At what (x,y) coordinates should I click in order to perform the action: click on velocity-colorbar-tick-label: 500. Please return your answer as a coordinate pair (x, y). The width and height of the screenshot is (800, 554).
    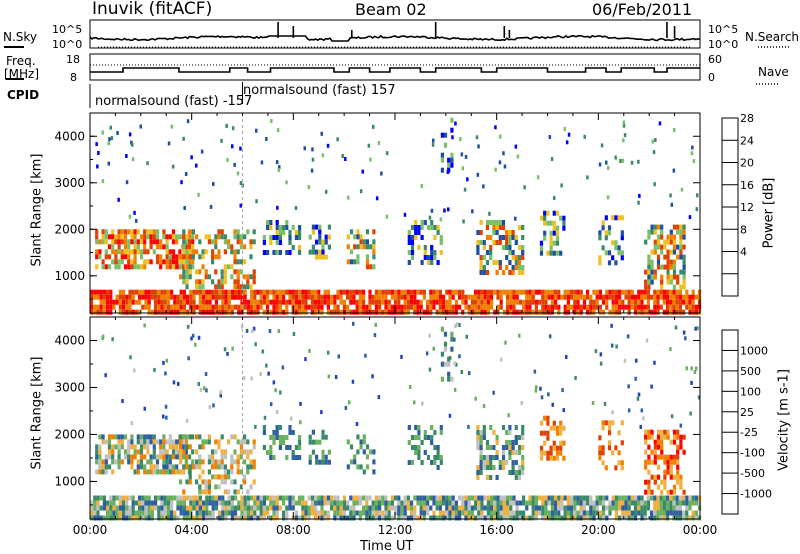
    Looking at the image, I should click on (750, 371).